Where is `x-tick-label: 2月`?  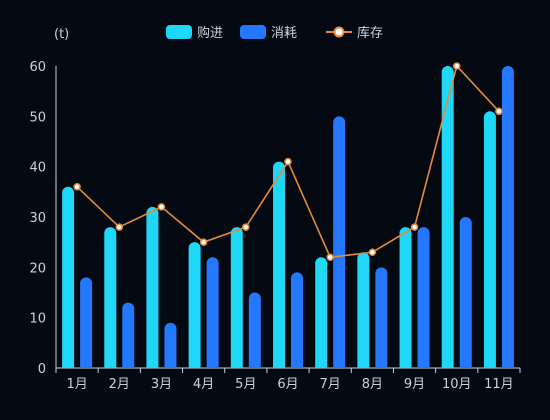 x-tick-label: 2月 is located at coordinates (119, 384).